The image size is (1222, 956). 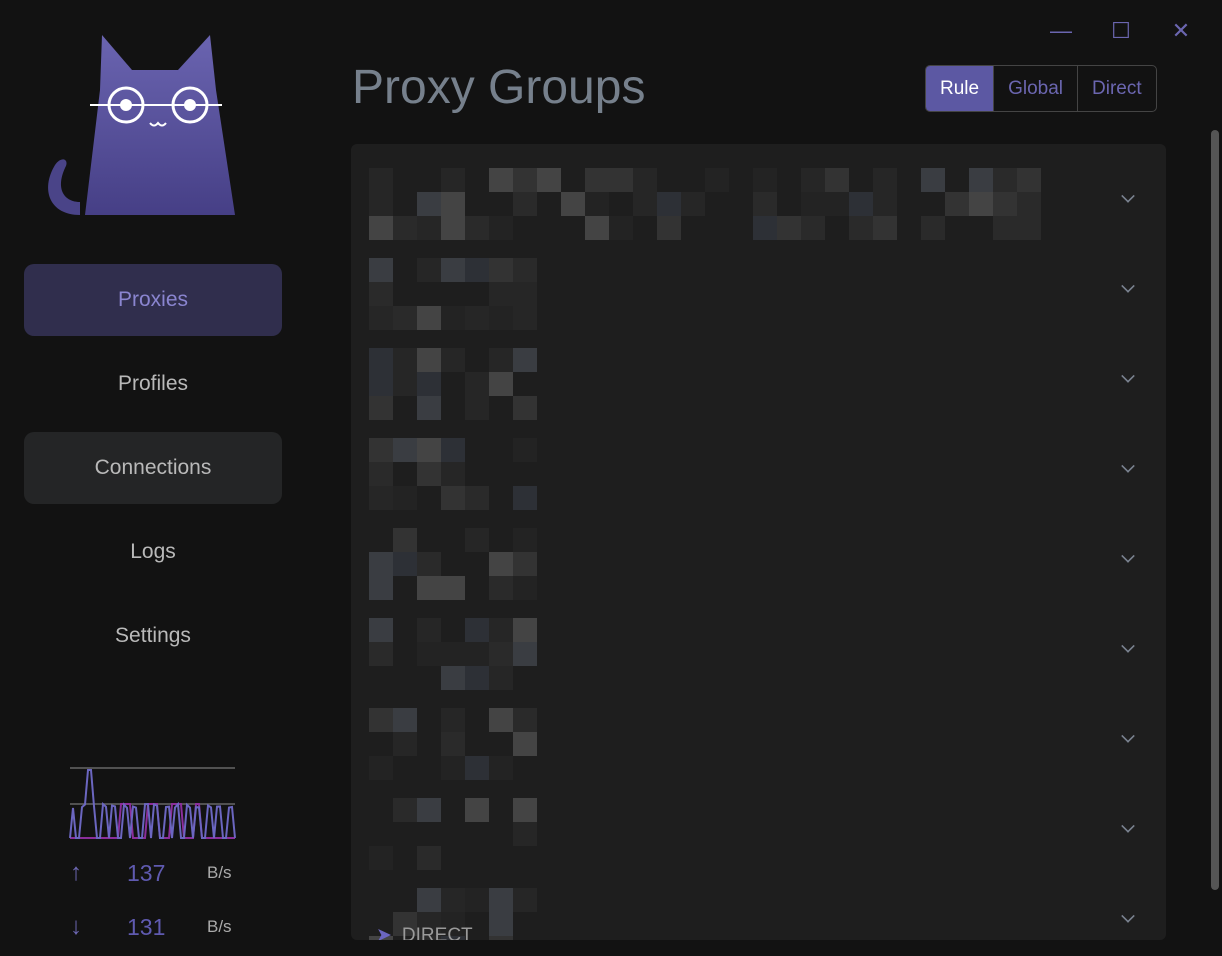 What do you see at coordinates (424, 932) in the screenshot?
I see `selected-proxy: ➤ DIRECT` at bounding box center [424, 932].